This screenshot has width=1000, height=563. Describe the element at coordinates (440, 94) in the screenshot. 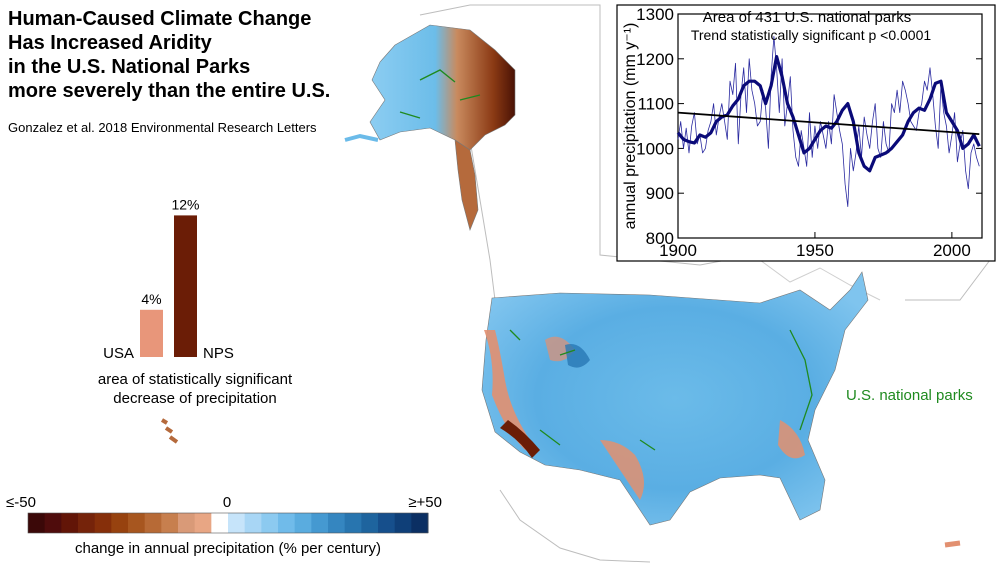

I see `alaska-nps-outlines` at that location.